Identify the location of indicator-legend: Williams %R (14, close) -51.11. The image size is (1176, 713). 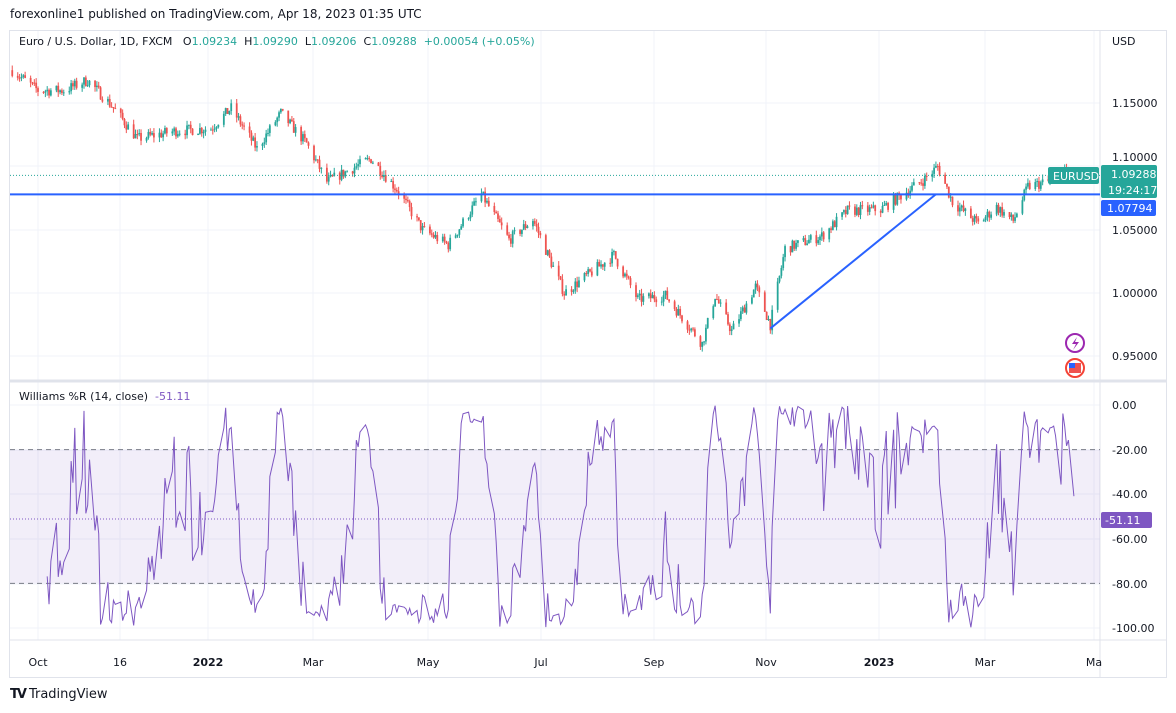
(105, 396).